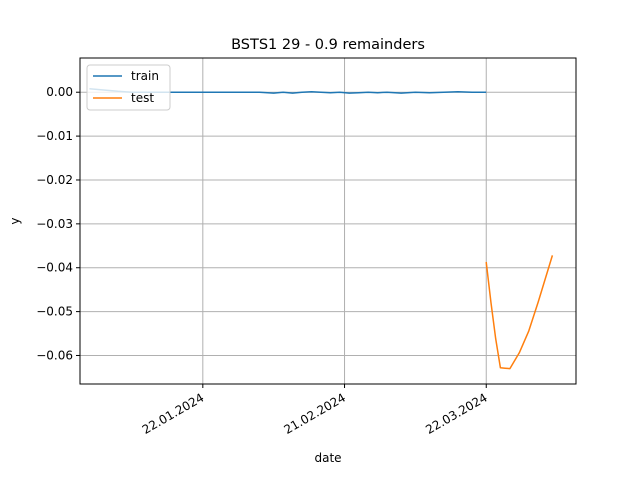 Image resolution: width=640 pixels, height=480 pixels. What do you see at coordinates (54, 136) in the screenshot?
I see `y-tick-label: −0.01` at bounding box center [54, 136].